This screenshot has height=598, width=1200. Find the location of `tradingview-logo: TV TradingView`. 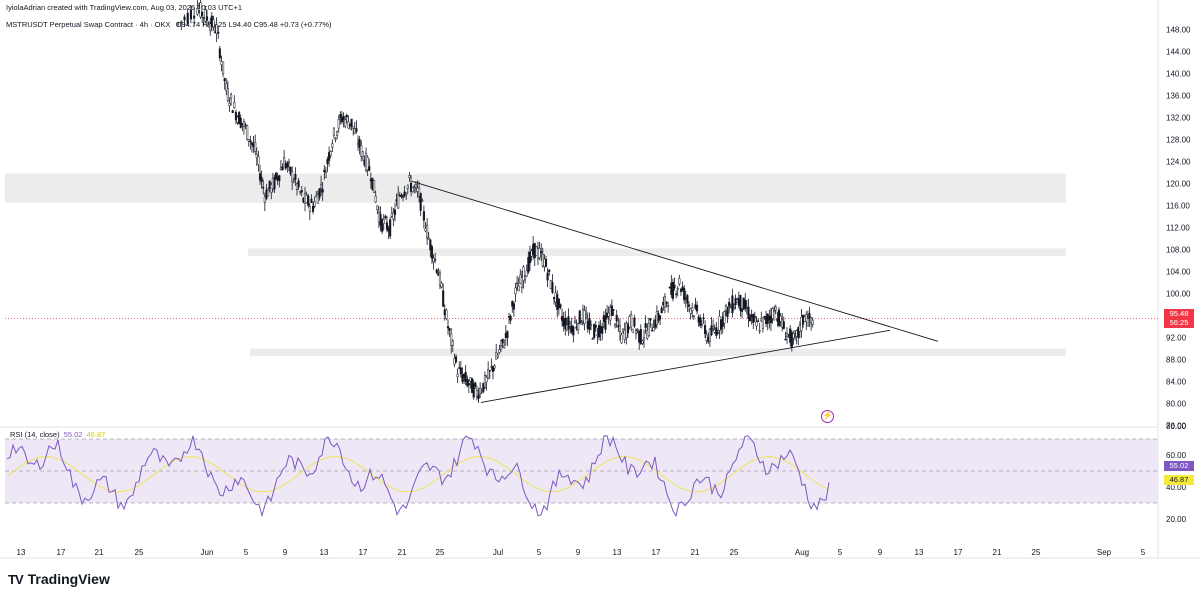

tradingview-logo: TV TradingView is located at coordinates (59, 579).